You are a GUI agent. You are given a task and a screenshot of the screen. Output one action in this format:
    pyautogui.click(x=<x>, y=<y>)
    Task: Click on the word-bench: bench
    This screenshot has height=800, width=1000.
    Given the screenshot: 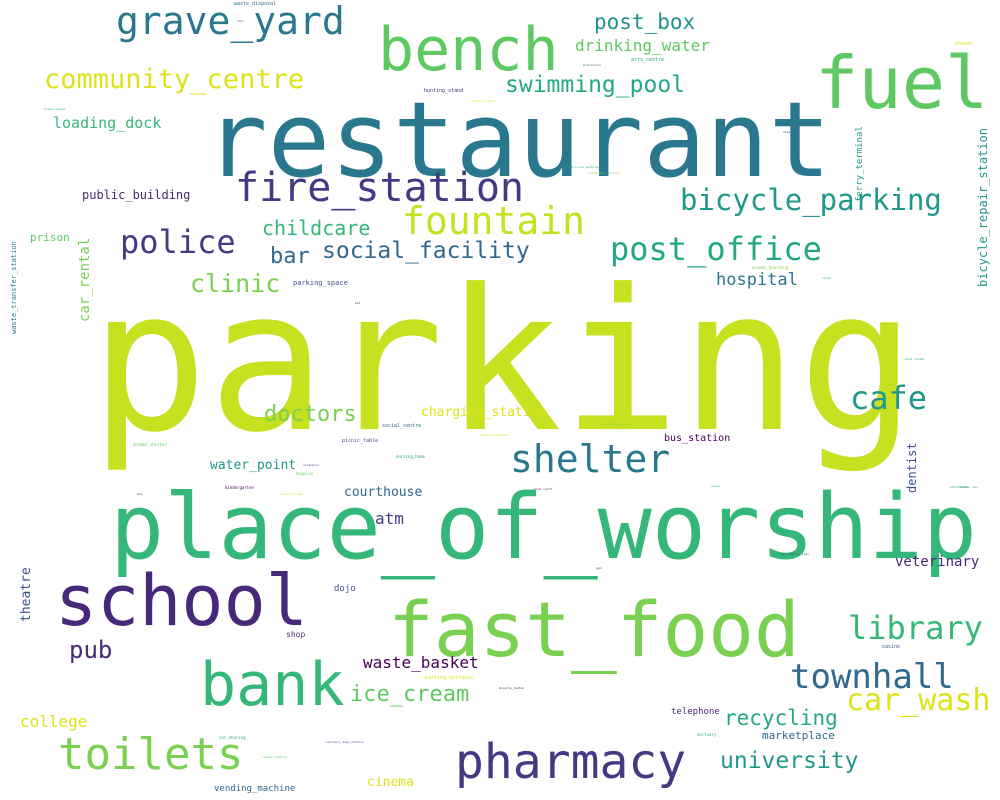 What is the action you would take?
    pyautogui.click(x=468, y=50)
    